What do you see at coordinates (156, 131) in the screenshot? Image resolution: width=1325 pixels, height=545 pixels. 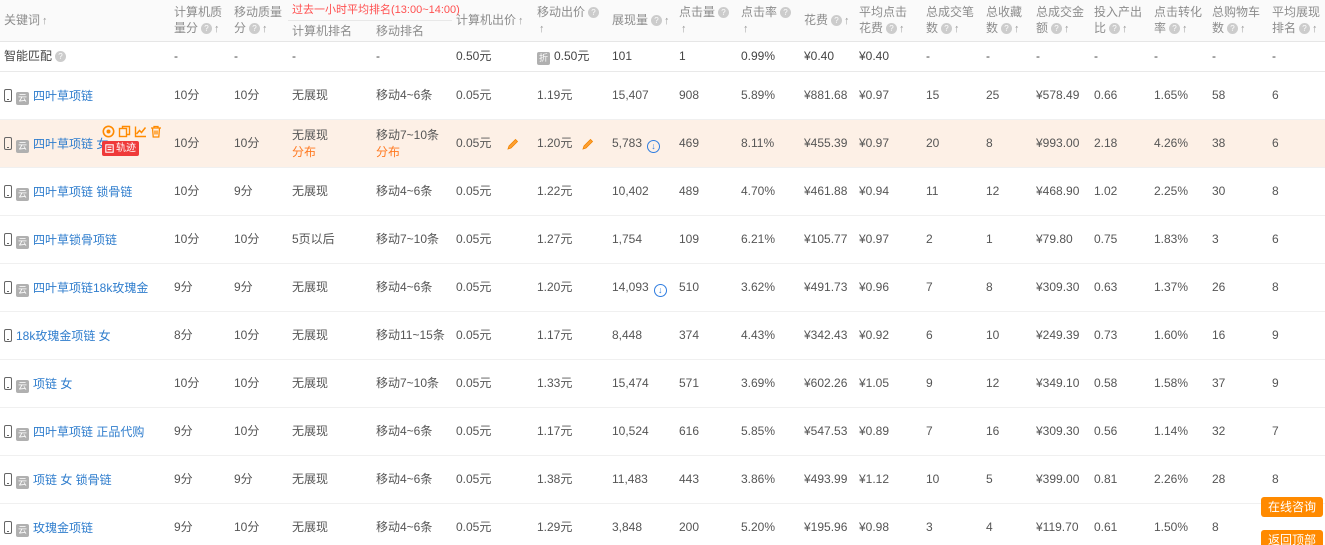 I see `trash-icon` at bounding box center [156, 131].